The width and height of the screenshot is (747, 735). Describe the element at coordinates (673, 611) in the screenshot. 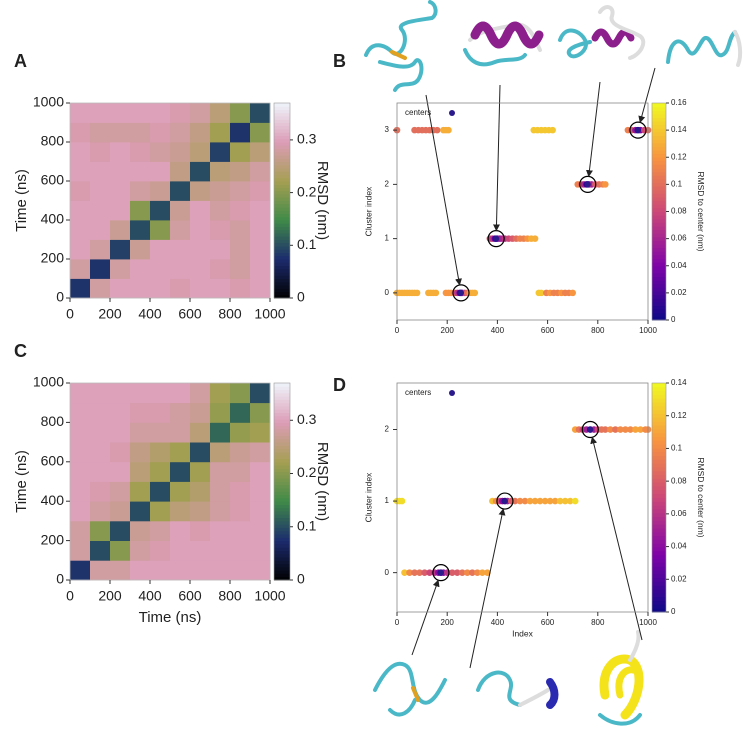

I see `colorbar-tick-label: 0` at that location.